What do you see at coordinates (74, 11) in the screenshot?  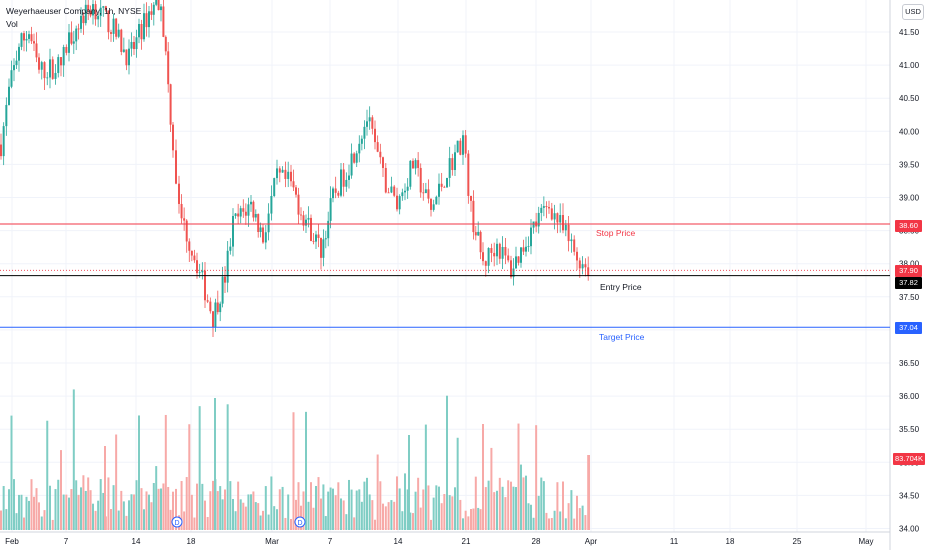 I see `symbol-title: Weyerhaeuser Company, 1h, NYSE` at bounding box center [74, 11].